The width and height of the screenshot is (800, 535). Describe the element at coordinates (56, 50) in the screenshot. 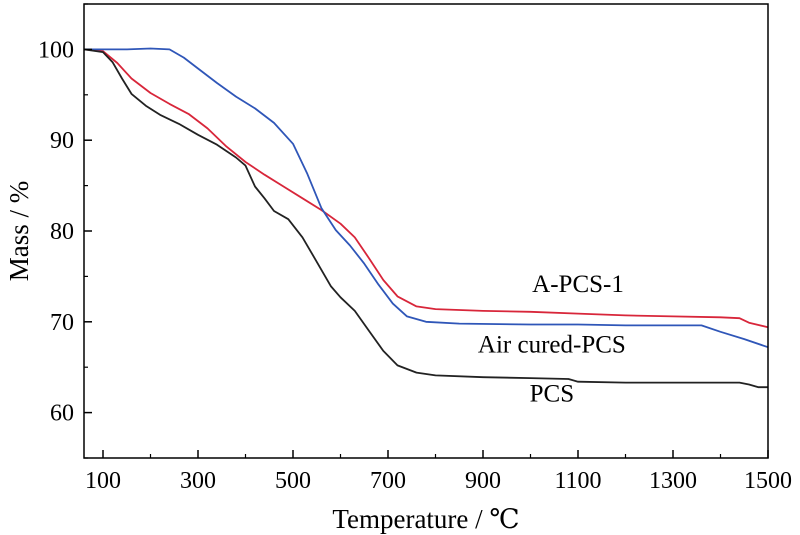

I see `y-tick-label: 100` at that location.